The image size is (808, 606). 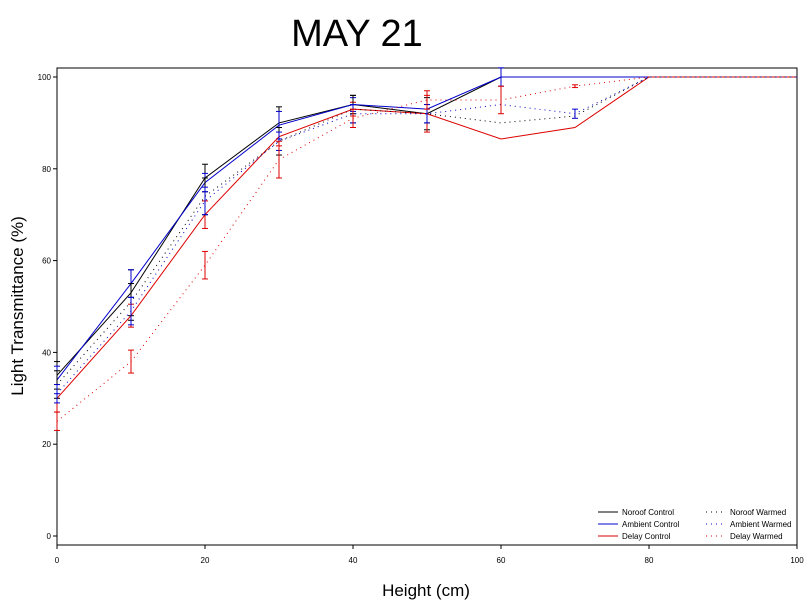 What do you see at coordinates (17, 306) in the screenshot?
I see `y-axis-label: Light Transmittance (%)` at bounding box center [17, 306].